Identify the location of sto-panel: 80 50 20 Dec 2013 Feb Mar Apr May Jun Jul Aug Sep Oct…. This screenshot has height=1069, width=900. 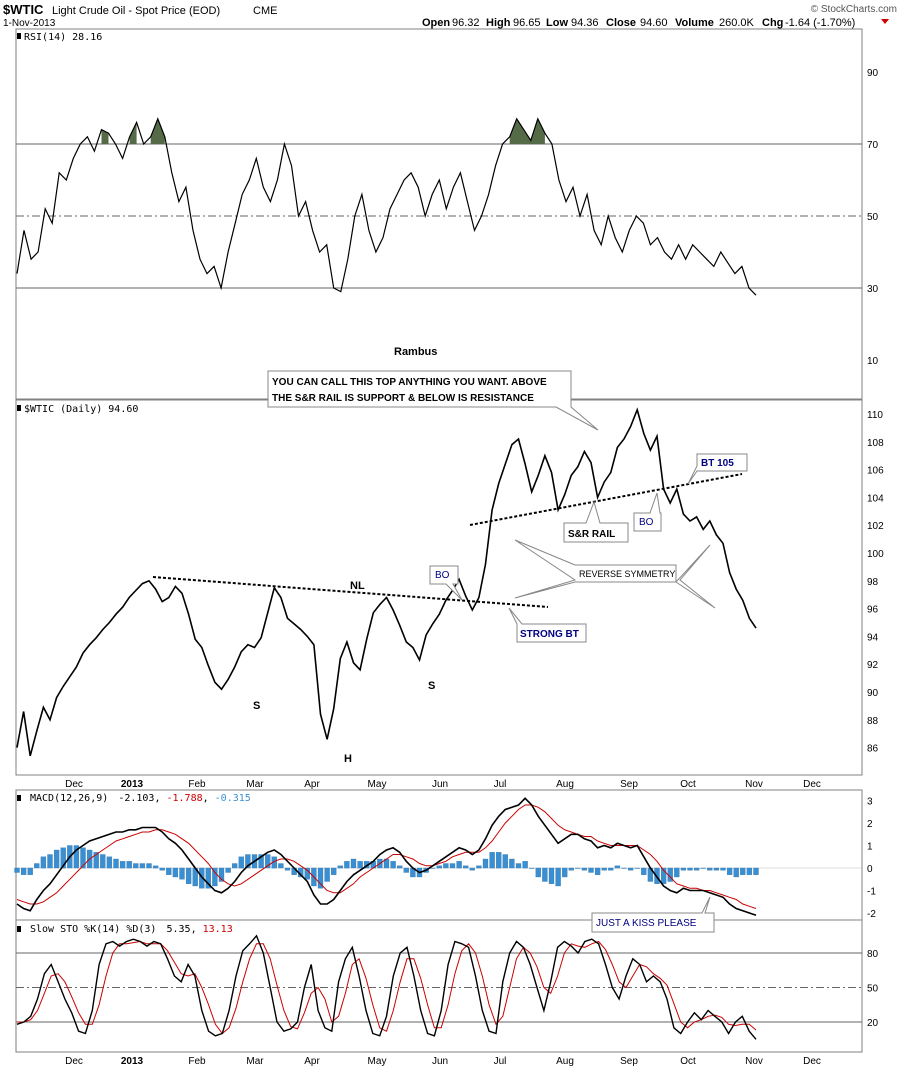
(447, 1000).